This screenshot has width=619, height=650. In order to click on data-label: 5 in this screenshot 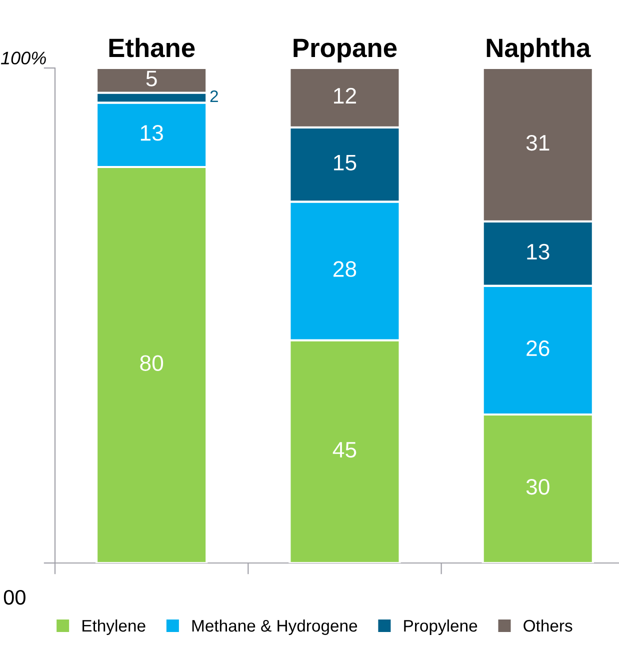, I will do `click(151, 78)`.